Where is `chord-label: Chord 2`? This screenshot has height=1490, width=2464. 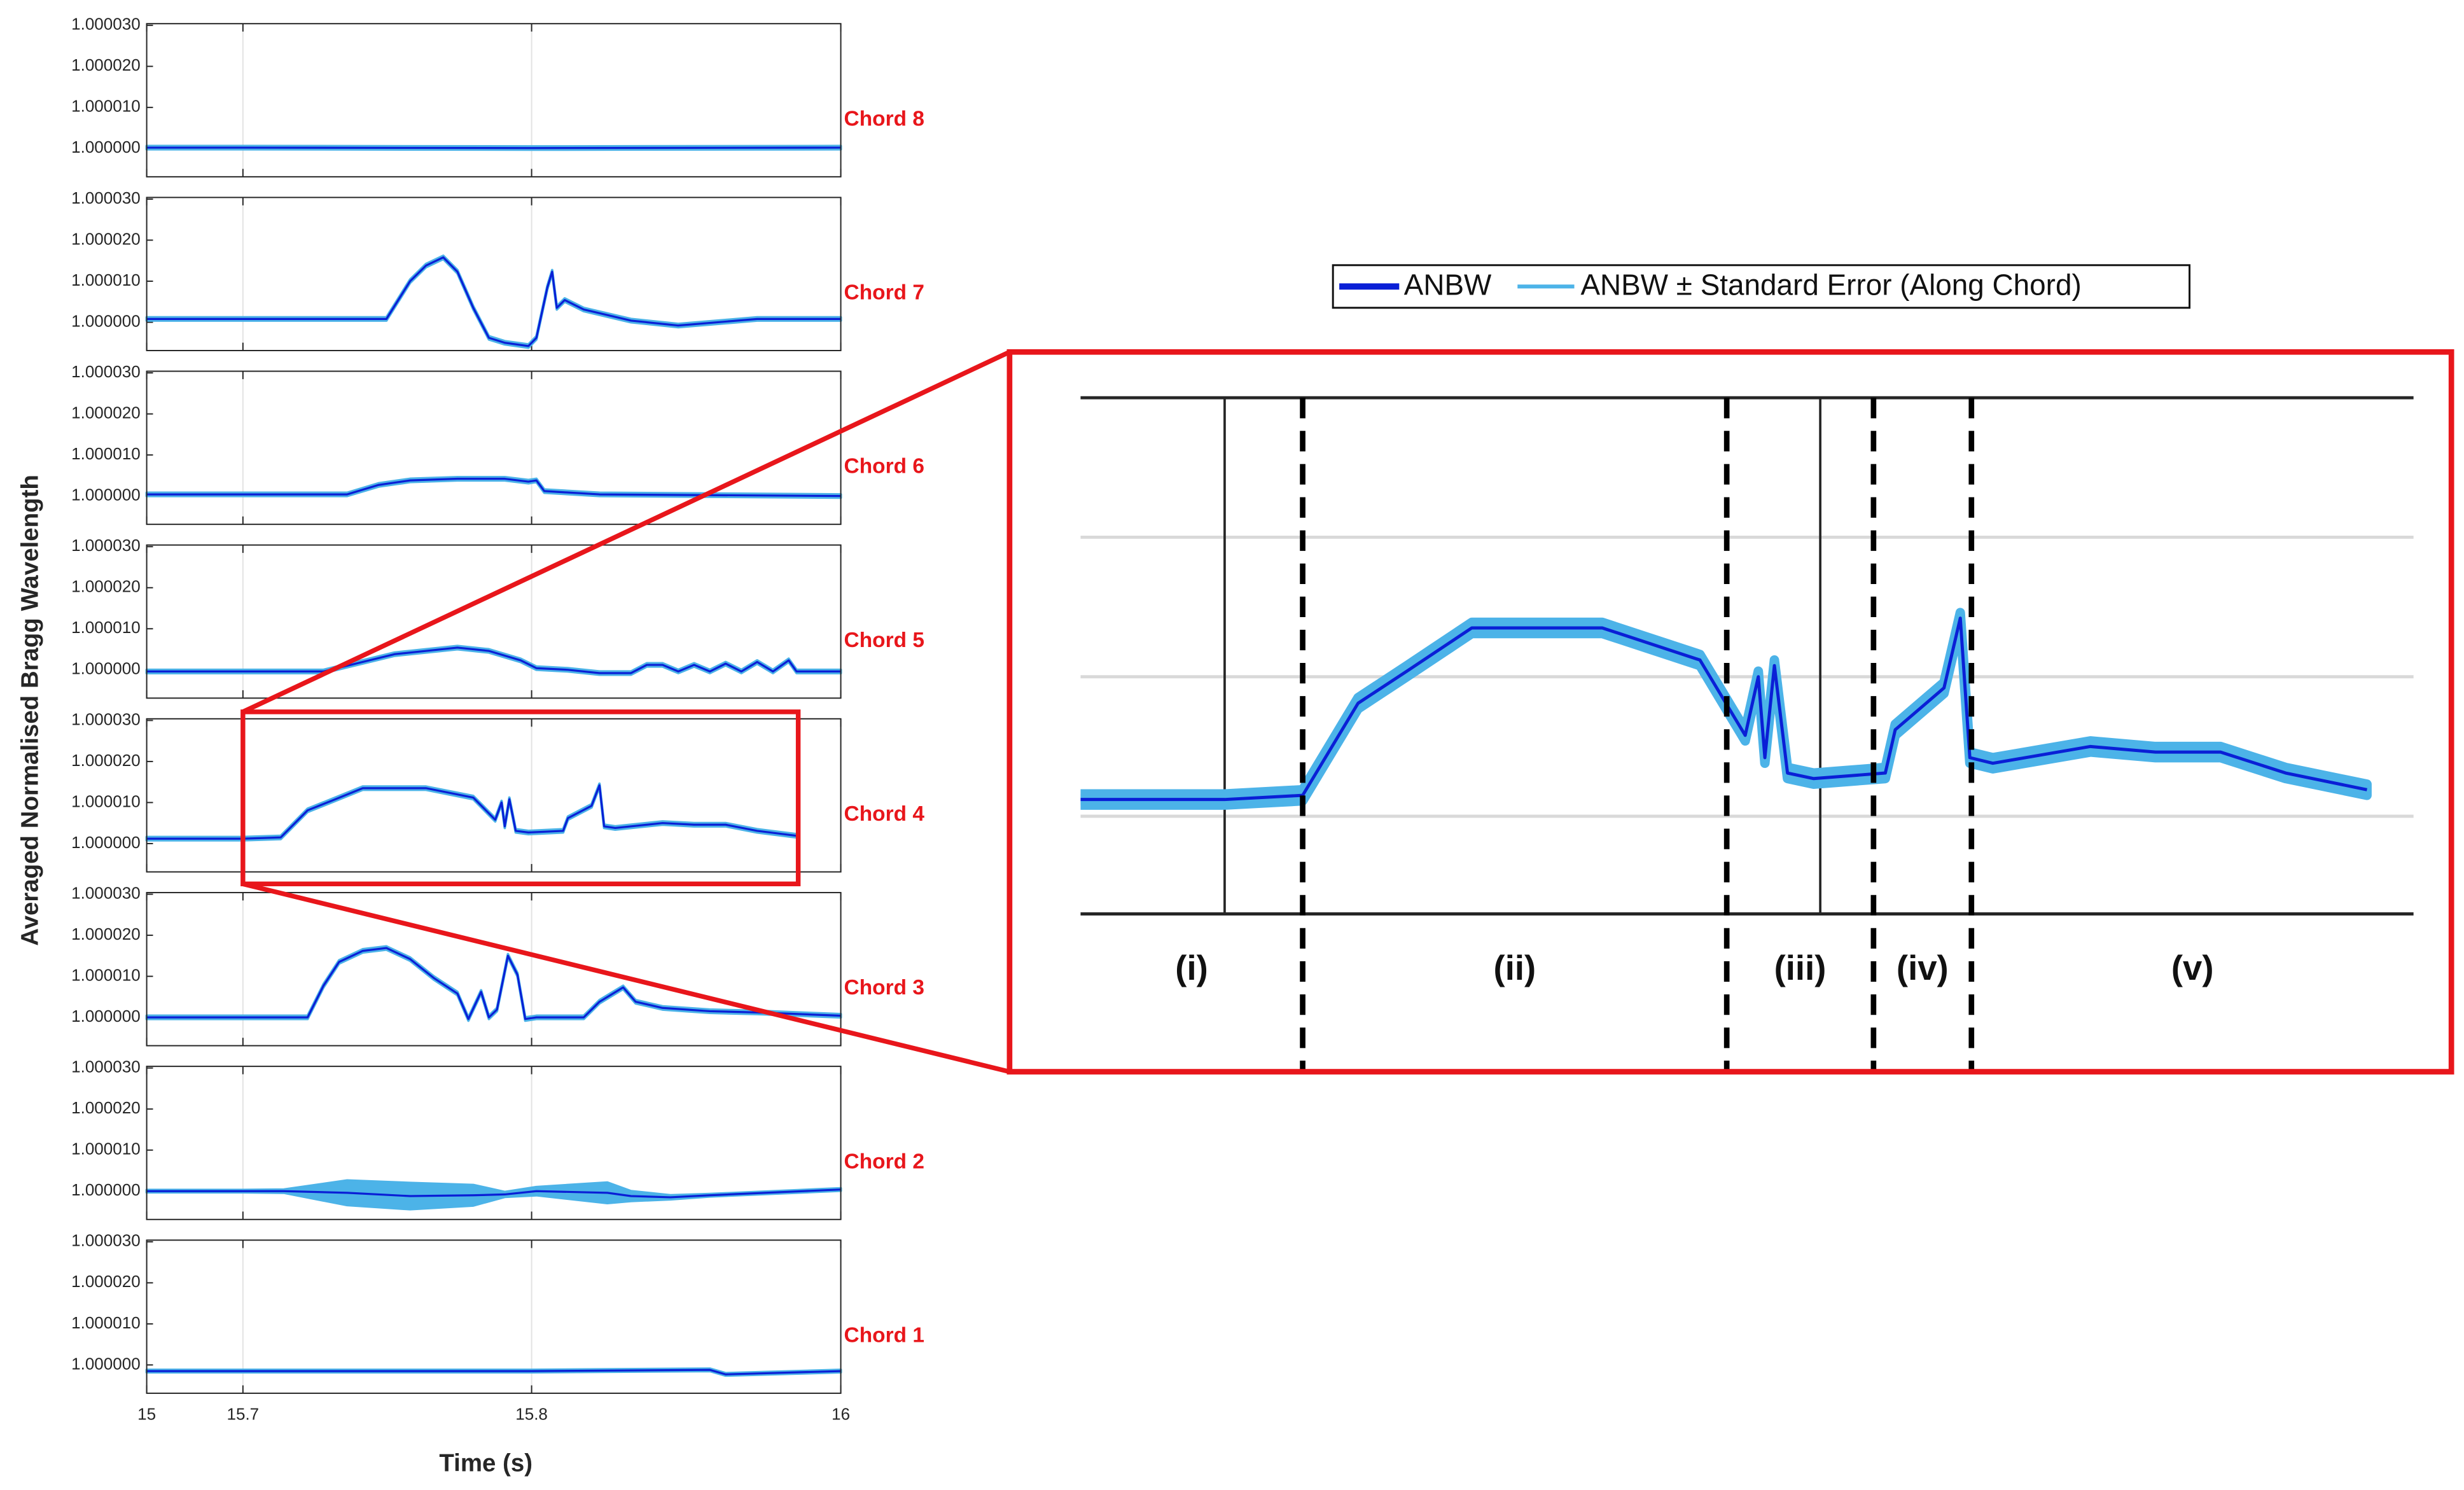 chord-label: Chord 2 is located at coordinates (884, 1161).